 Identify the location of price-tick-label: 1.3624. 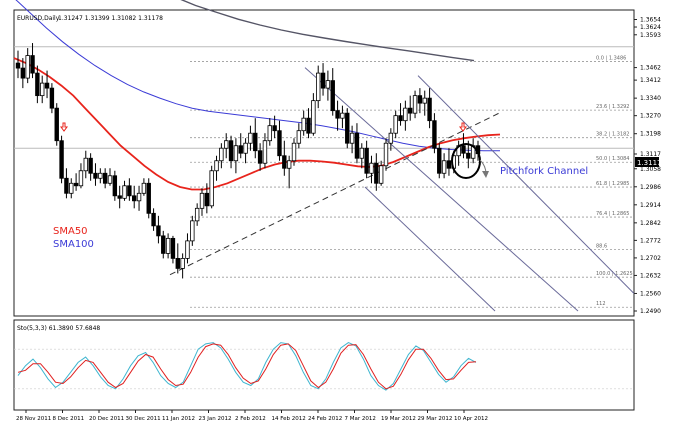
(650, 27).